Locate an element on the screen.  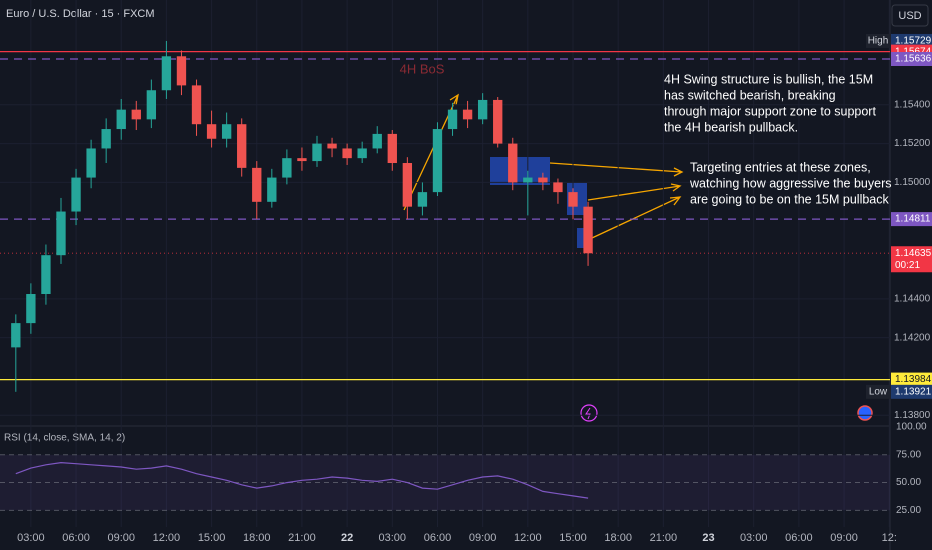
event-icon-glyph is located at coordinates (588, 413).